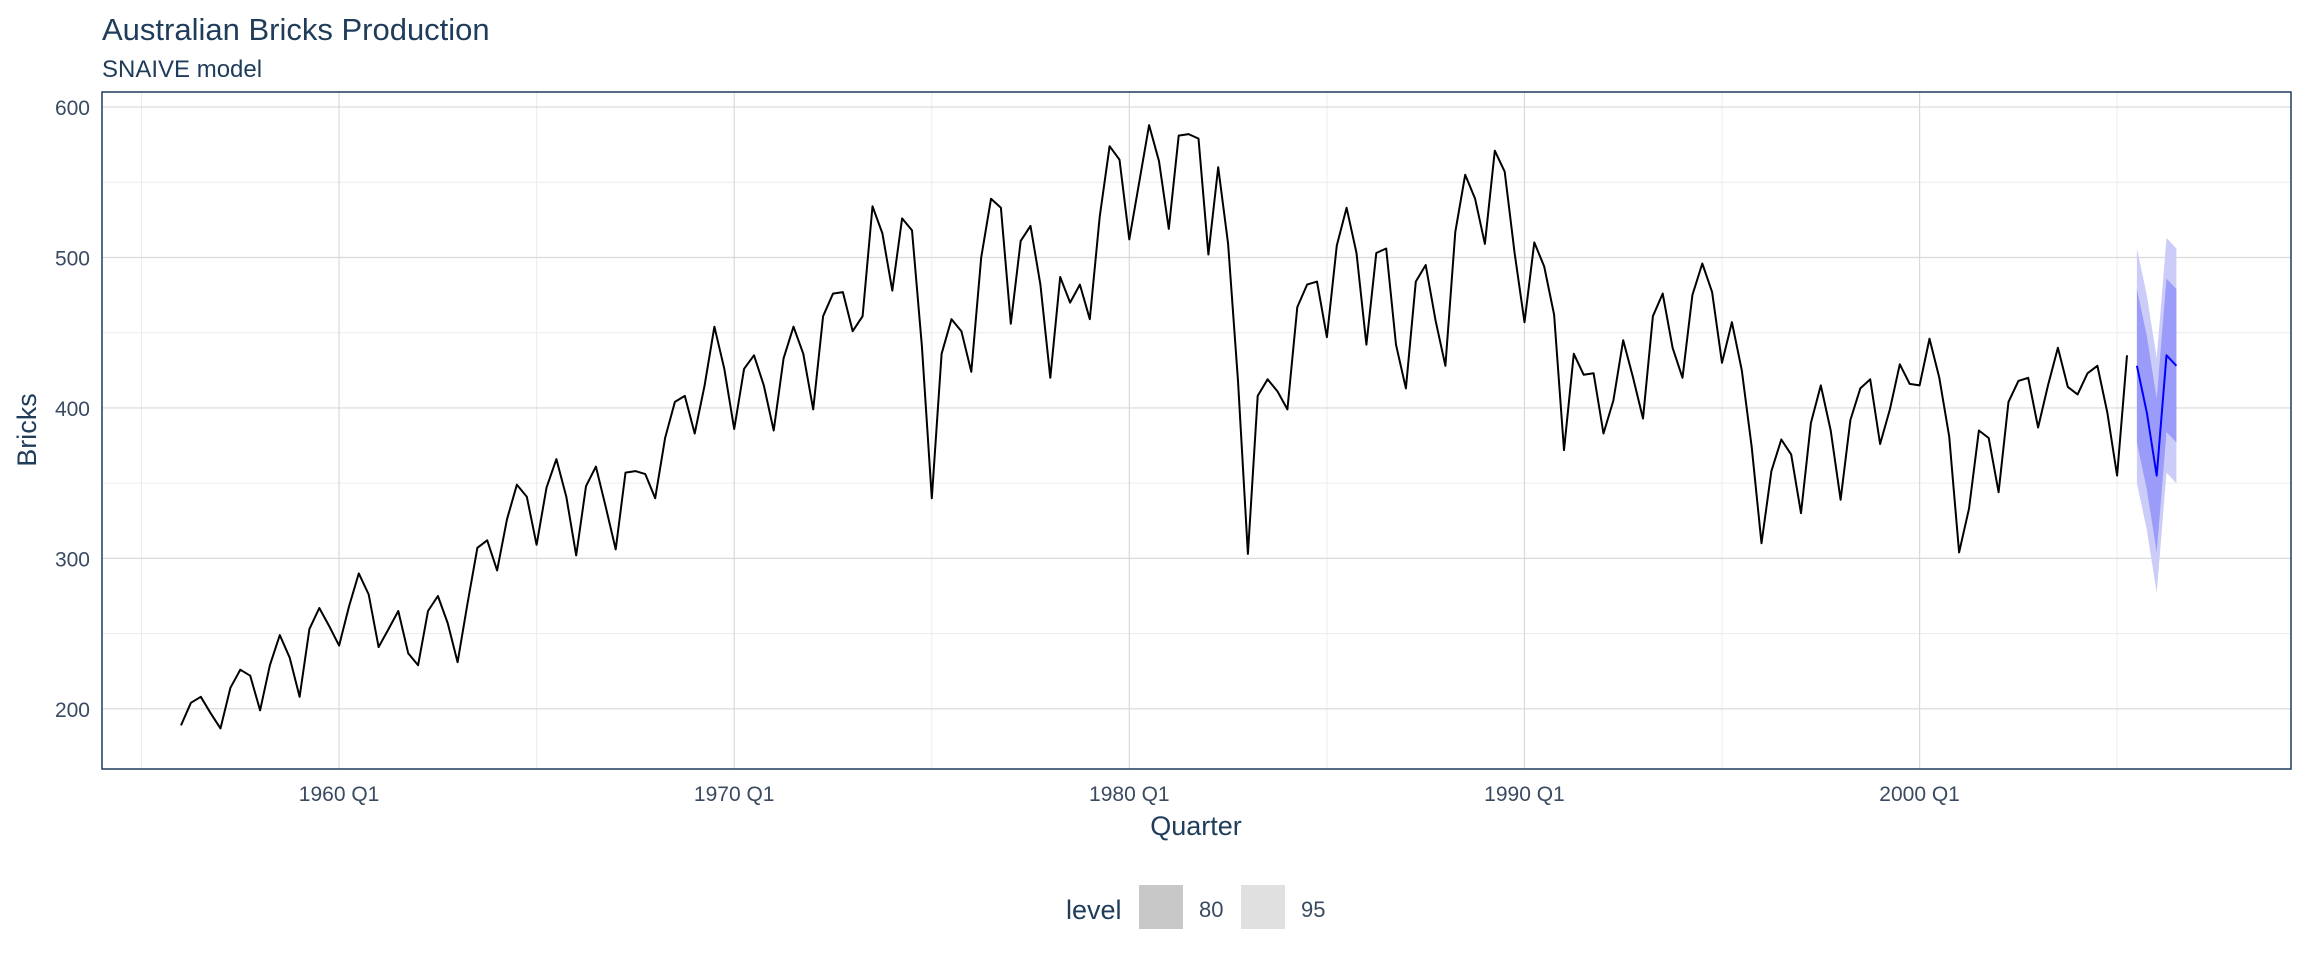 The width and height of the screenshot is (2304, 960). What do you see at coordinates (1196, 826) in the screenshot?
I see `x-axis-label: Quarter` at bounding box center [1196, 826].